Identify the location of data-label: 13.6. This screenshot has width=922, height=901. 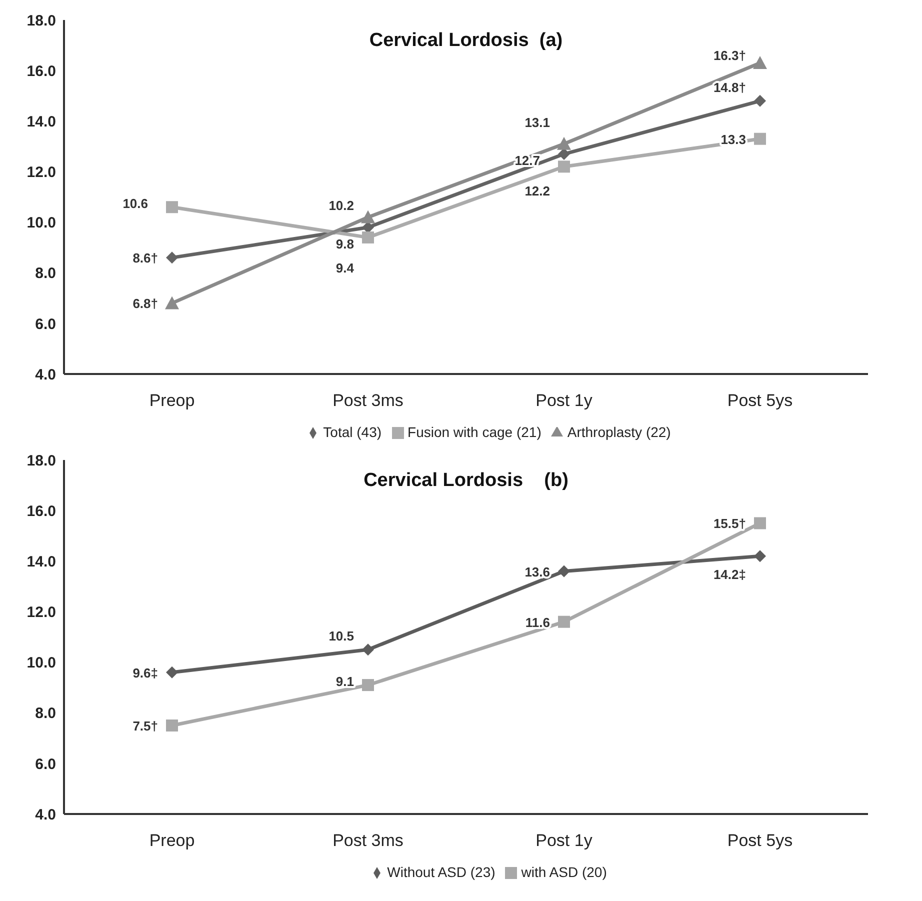
(537, 572).